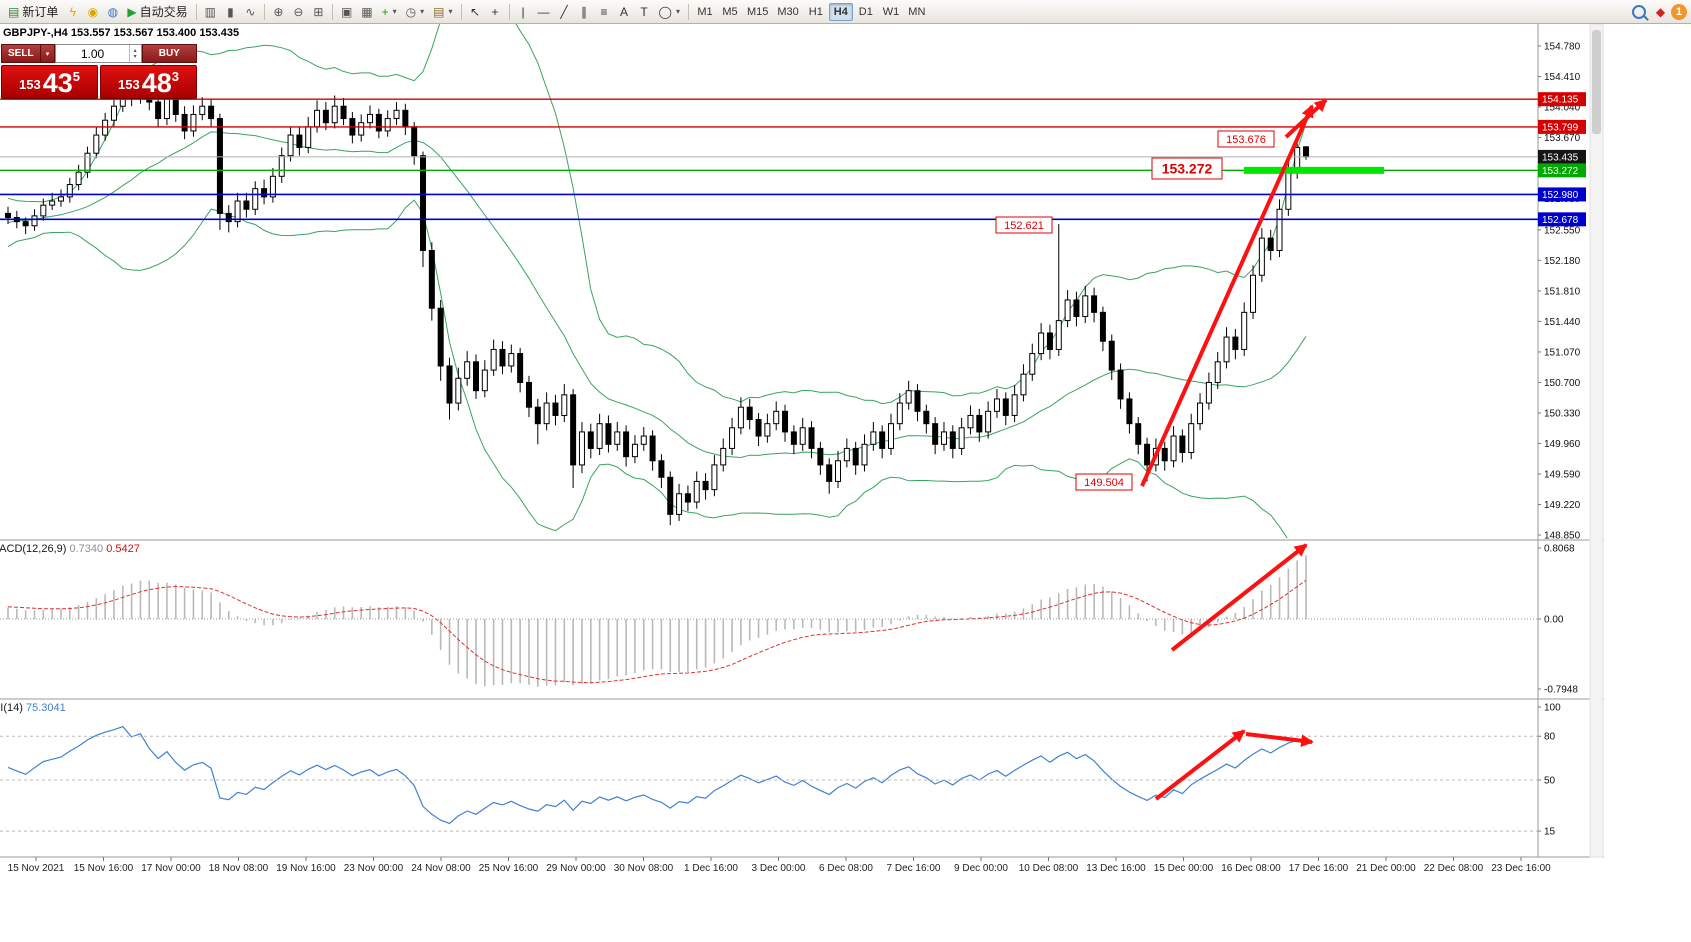 The width and height of the screenshot is (1691, 942). What do you see at coordinates (14, 11) in the screenshot?
I see `new-order-icon: ▤` at bounding box center [14, 11].